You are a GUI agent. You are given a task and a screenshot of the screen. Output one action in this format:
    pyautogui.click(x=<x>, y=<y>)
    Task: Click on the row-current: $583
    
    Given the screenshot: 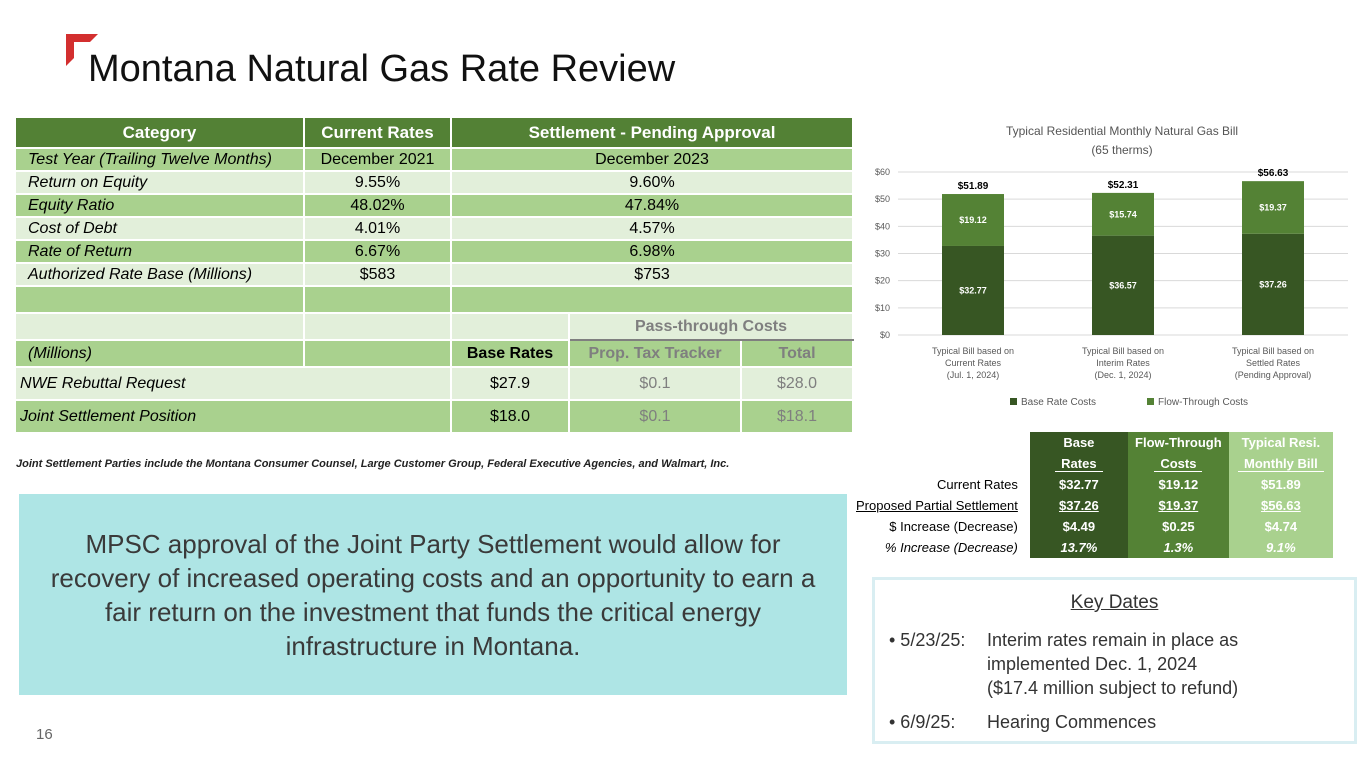 What is the action you would take?
    pyautogui.click(x=377, y=274)
    